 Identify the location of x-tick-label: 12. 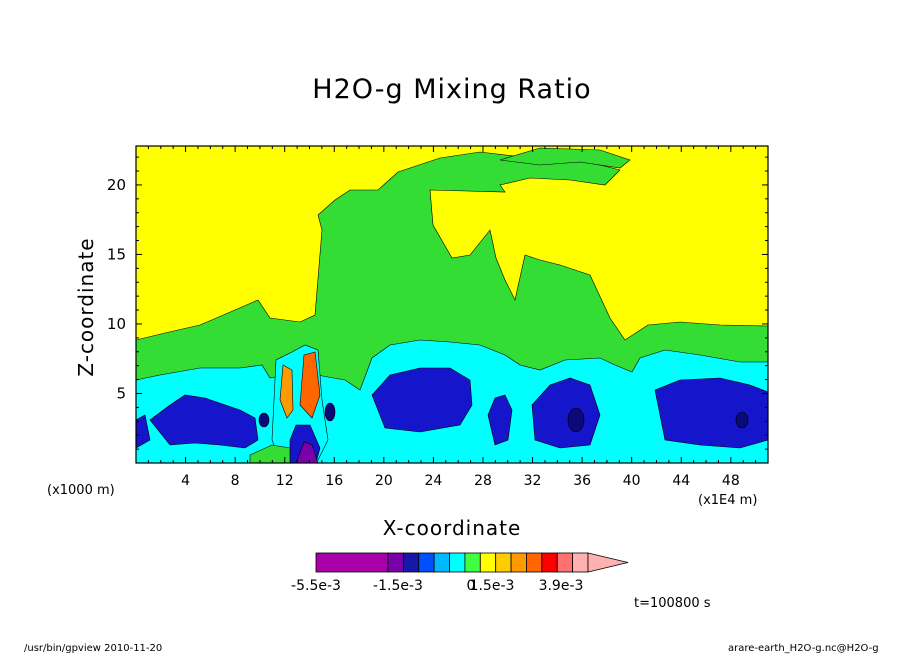
(285, 481).